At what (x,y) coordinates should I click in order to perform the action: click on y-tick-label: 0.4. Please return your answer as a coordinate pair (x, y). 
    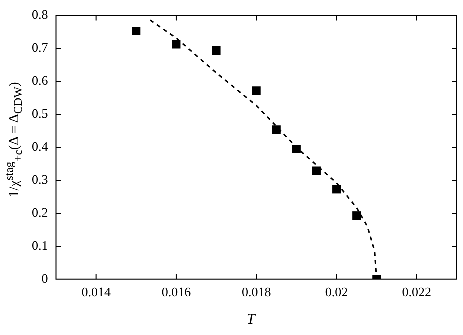
    Looking at the image, I should click on (40, 146).